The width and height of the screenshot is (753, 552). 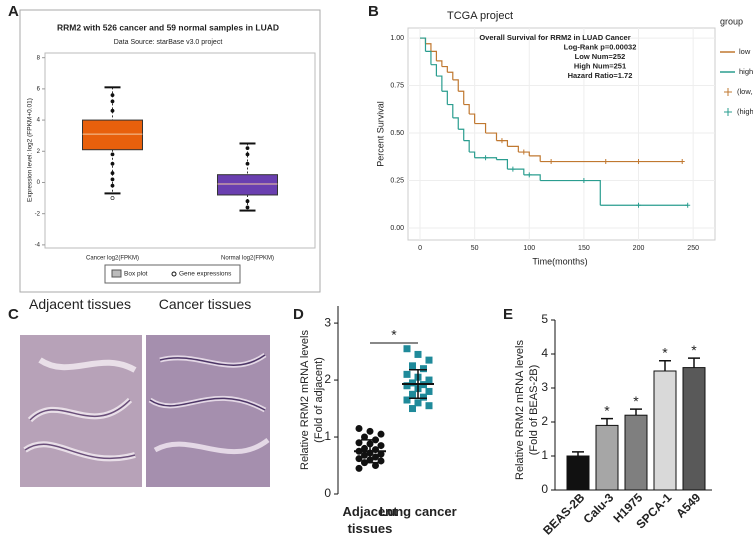 I want to click on y-tick-label: 1, so click(x=327, y=436).